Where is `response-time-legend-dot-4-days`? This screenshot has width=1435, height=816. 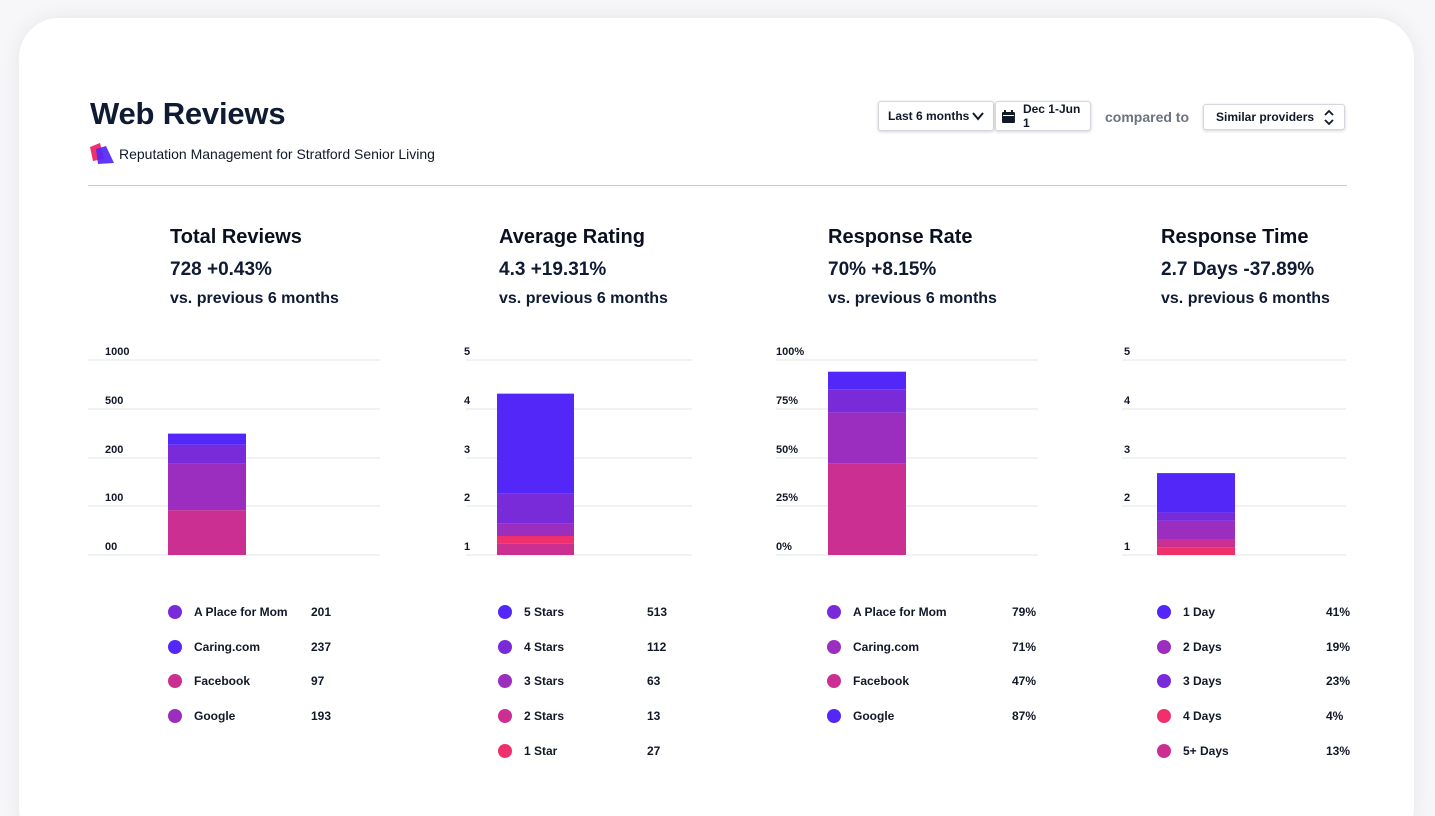 response-time-legend-dot-4-days is located at coordinates (1164, 716).